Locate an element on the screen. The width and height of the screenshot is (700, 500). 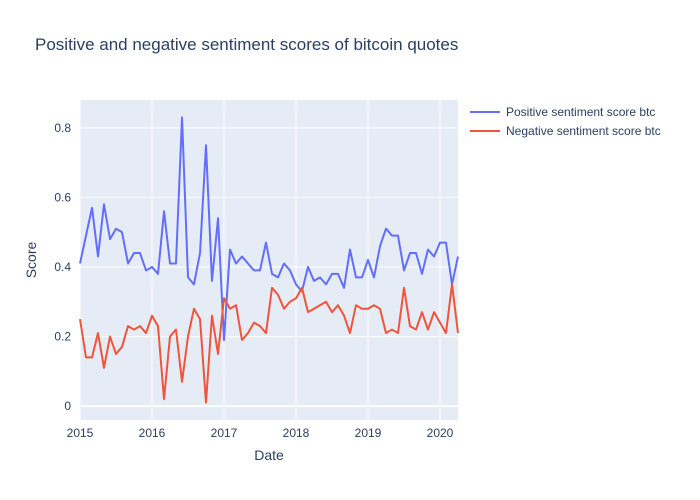
x-tick-label: 2016 is located at coordinates (152, 433).